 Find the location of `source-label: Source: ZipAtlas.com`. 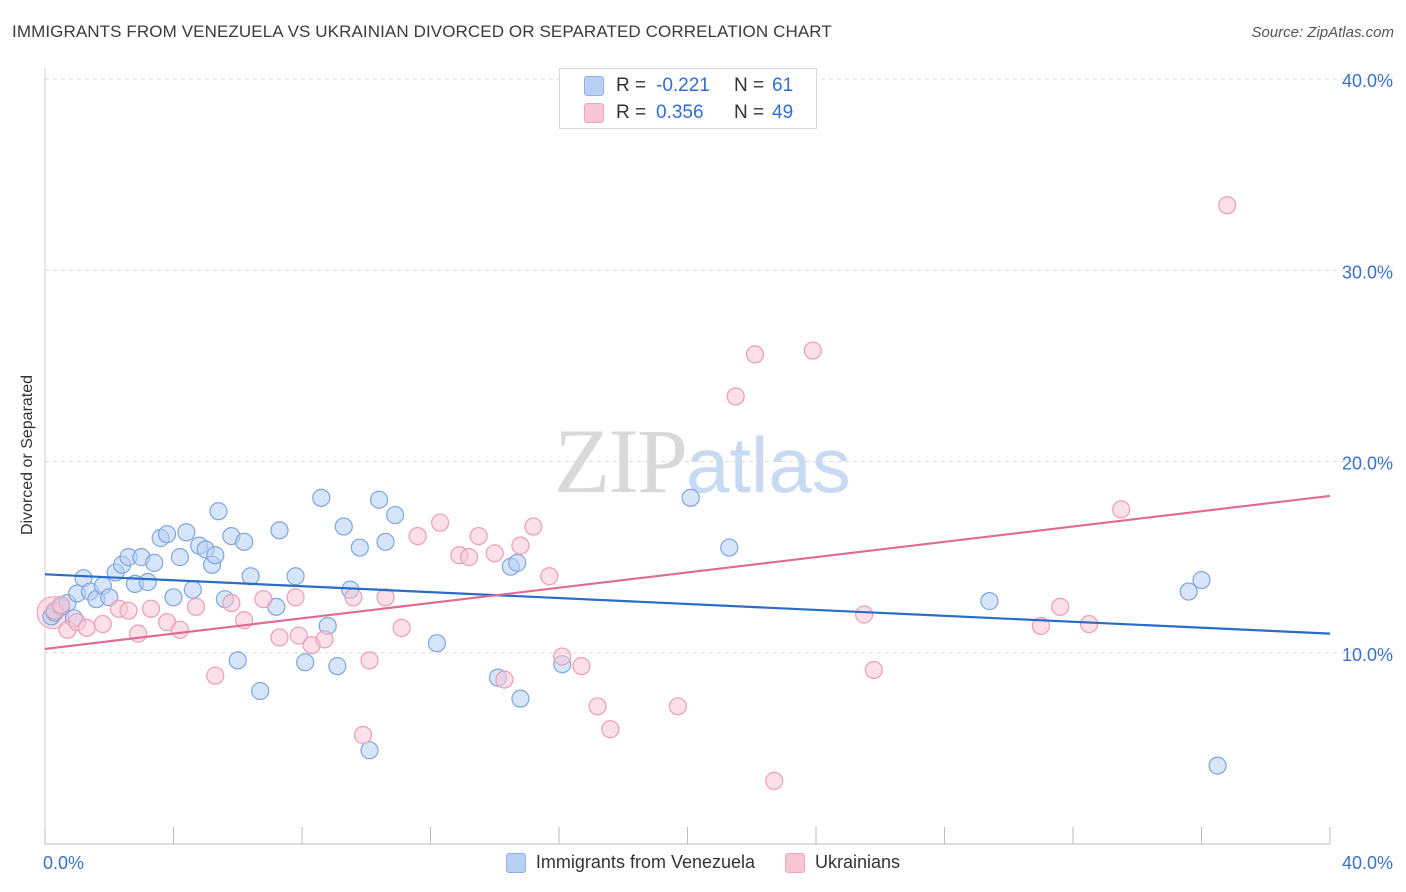

source-label: Source: ZipAtlas.com is located at coordinates (1322, 32).